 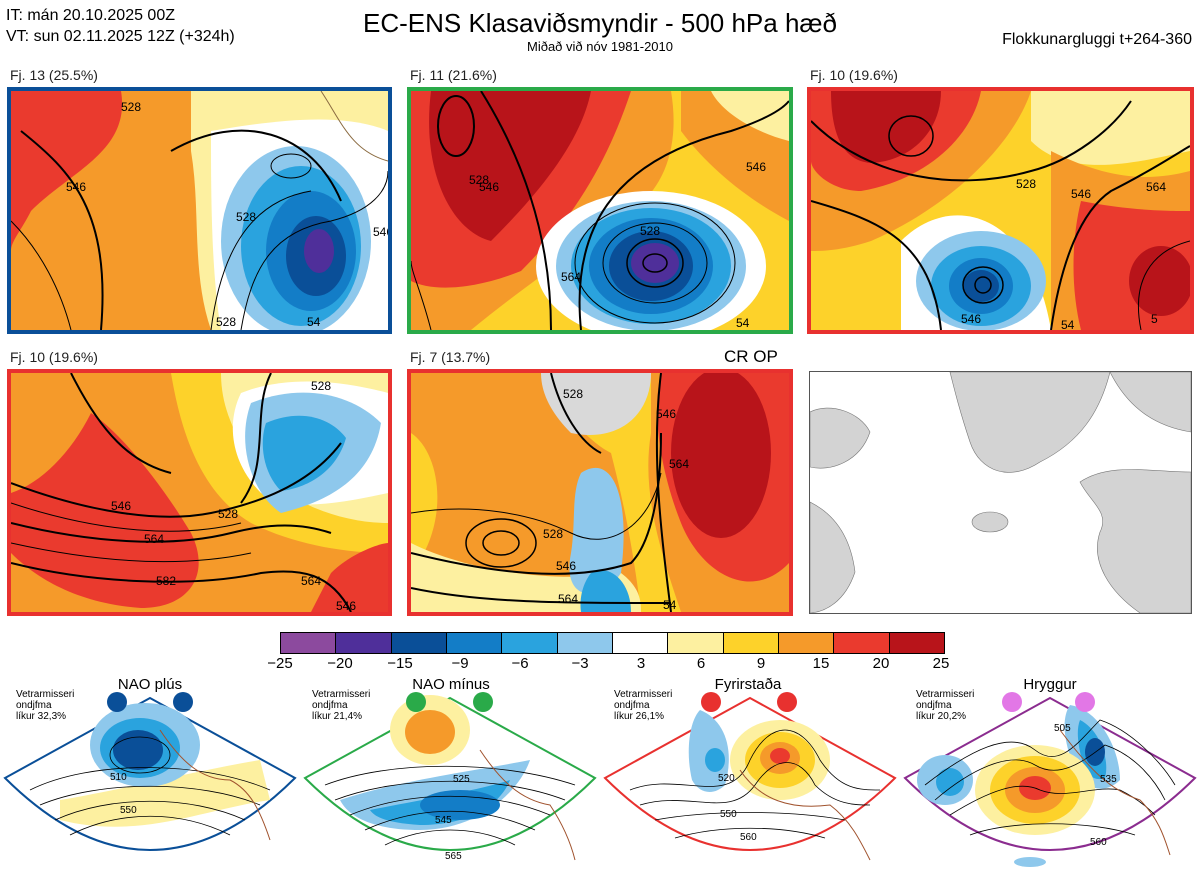 What do you see at coordinates (854, 75) in the screenshot?
I see `cluster-label-3: Fj. 10 (19.6%)` at bounding box center [854, 75].